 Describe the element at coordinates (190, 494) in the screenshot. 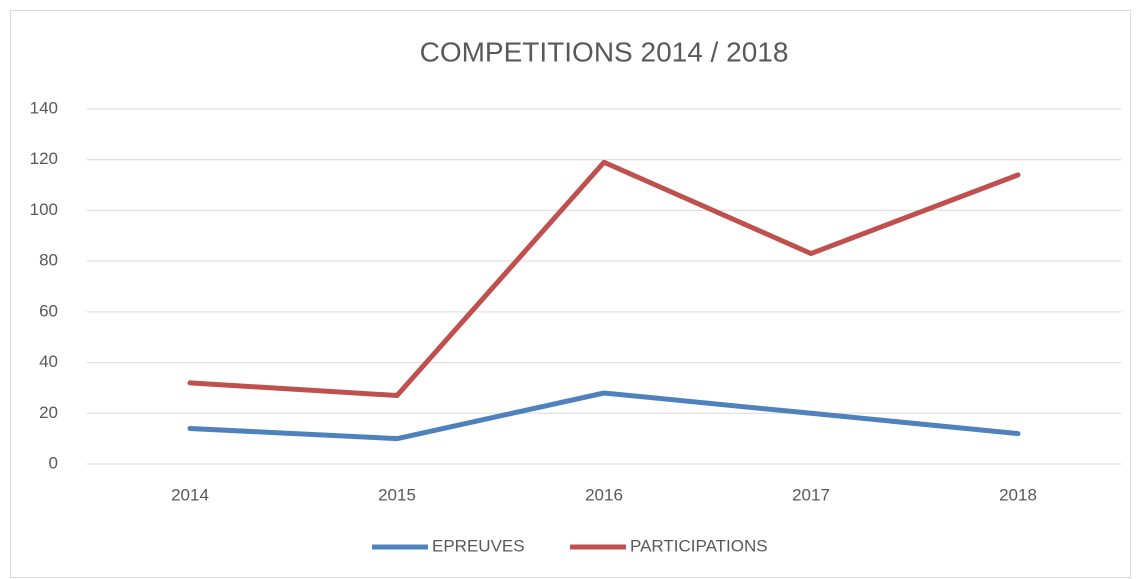

I see `x-tick-label: 2014` at that location.